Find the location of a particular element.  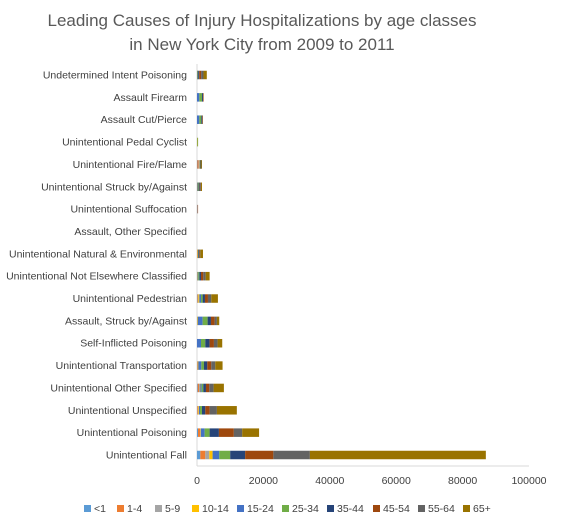

legend-label-5-9: 5-9 is located at coordinates (172, 509).